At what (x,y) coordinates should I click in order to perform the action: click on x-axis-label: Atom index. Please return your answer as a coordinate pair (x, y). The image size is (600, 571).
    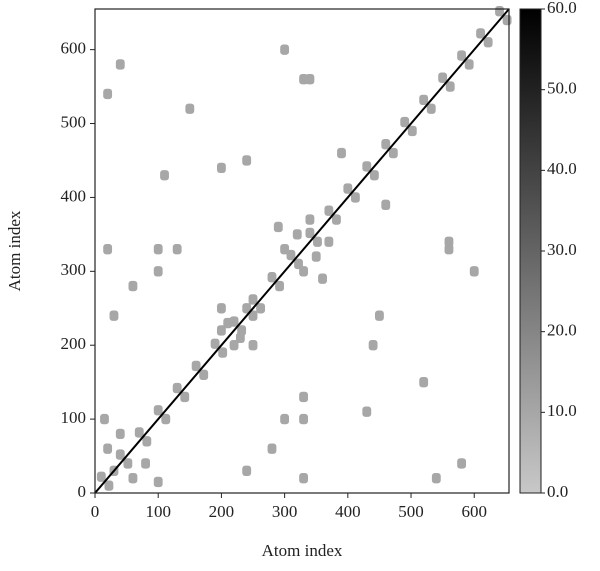
    Looking at the image, I should click on (302, 550).